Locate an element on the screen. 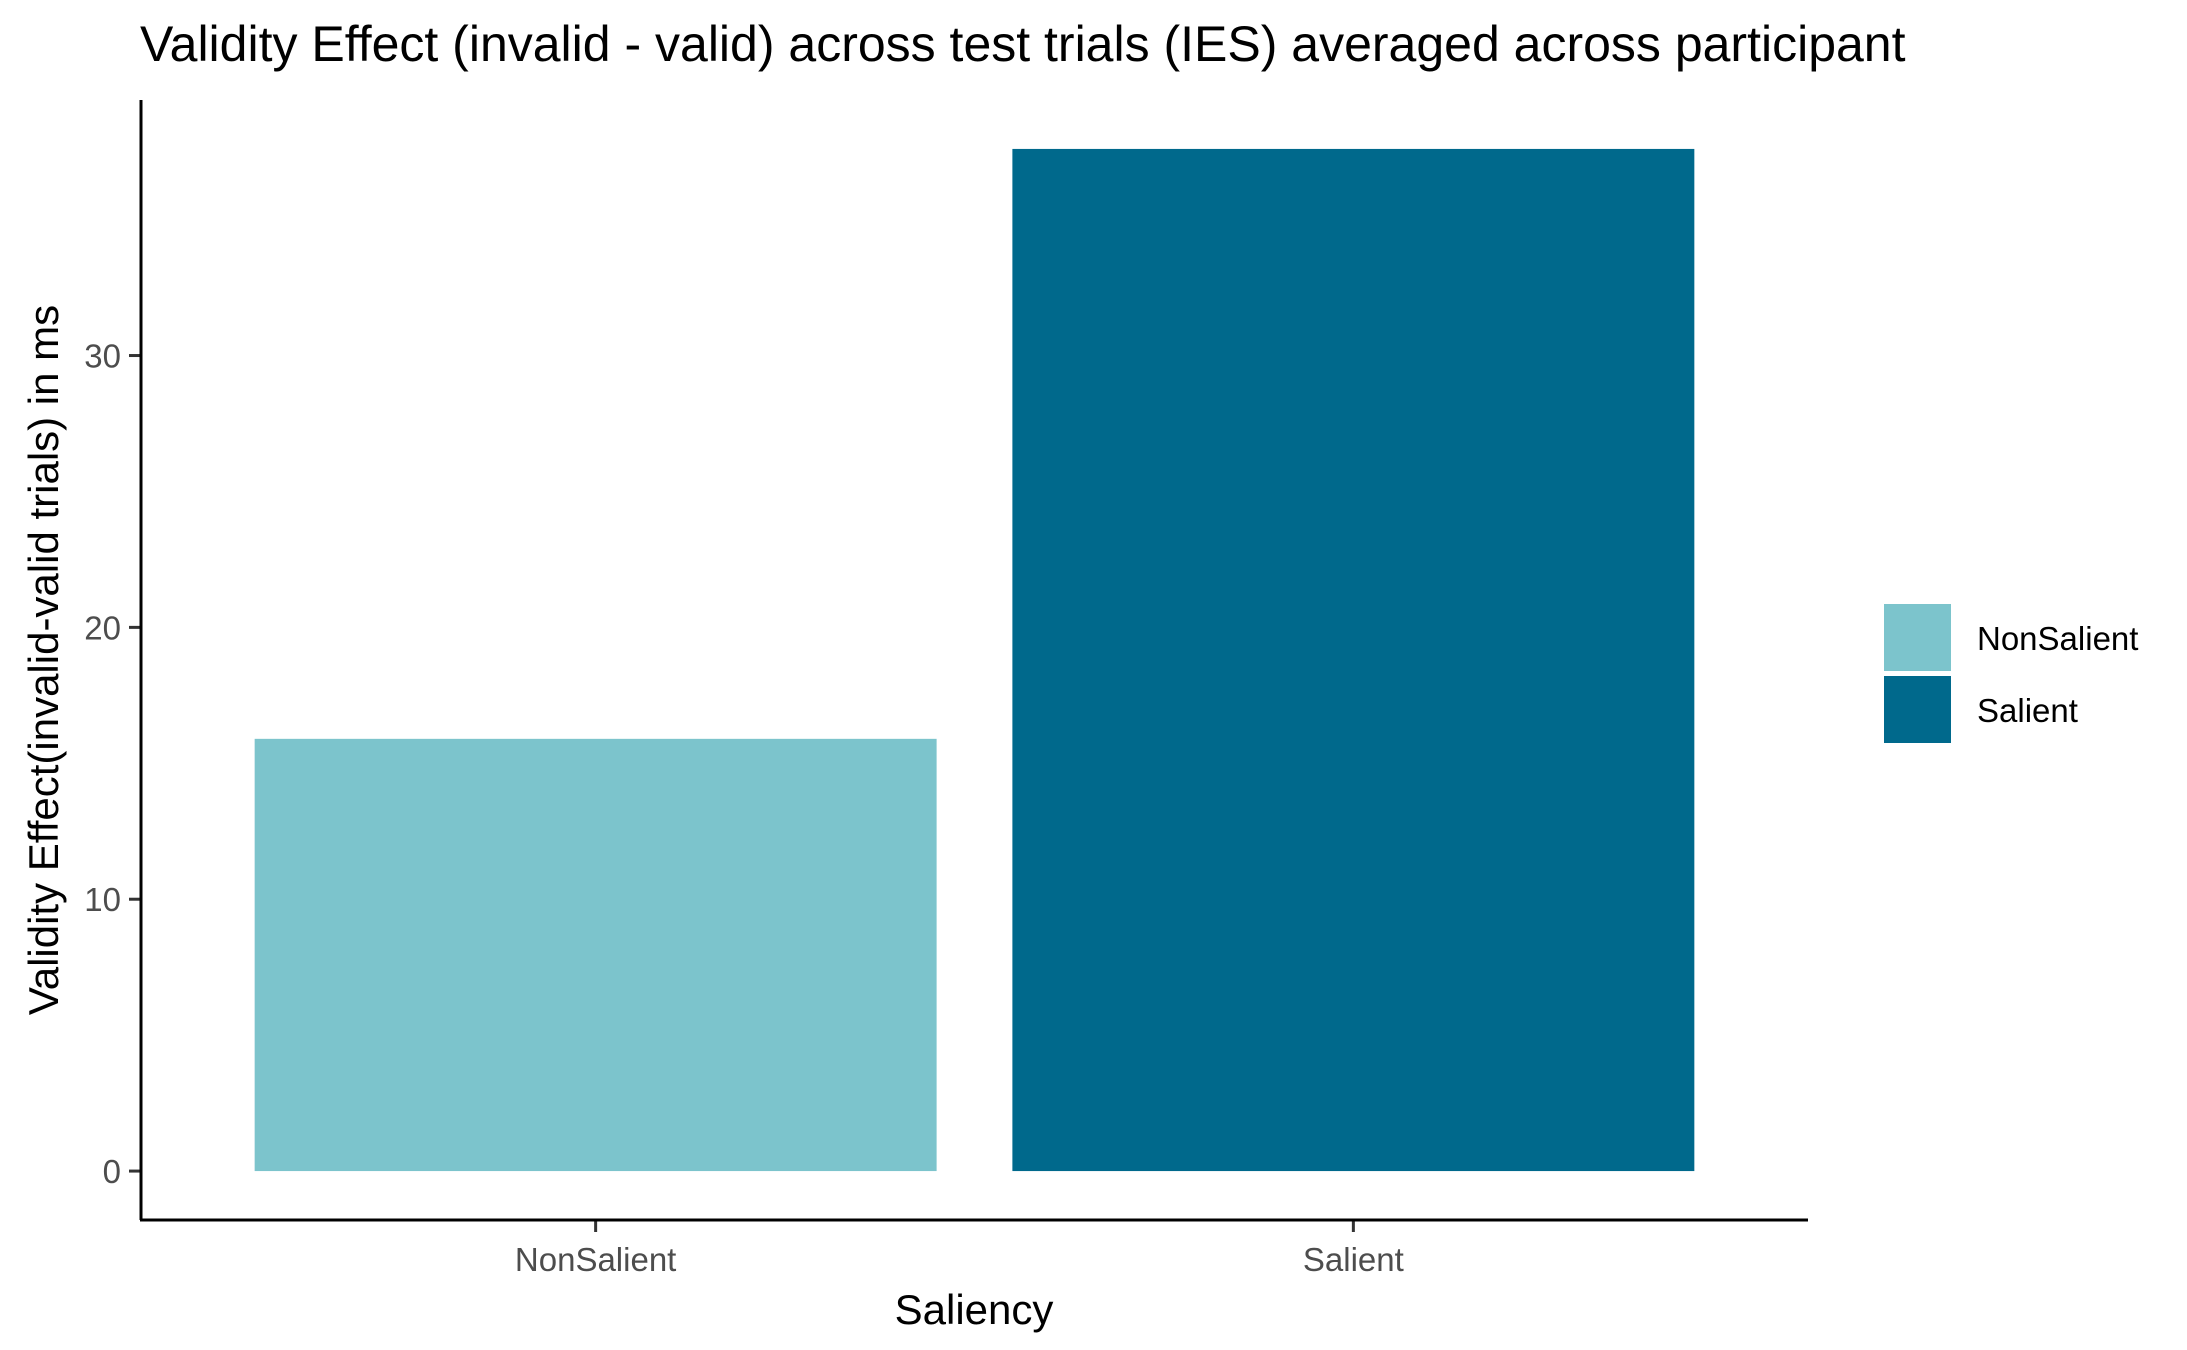  legend: NonSalient Salient is located at coordinates (2011, 673).